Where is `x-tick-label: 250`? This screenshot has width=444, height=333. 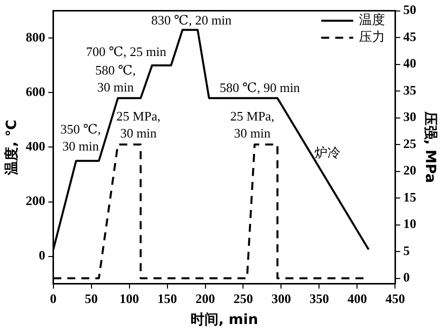
x-tick-label: 250 is located at coordinates (243, 298).